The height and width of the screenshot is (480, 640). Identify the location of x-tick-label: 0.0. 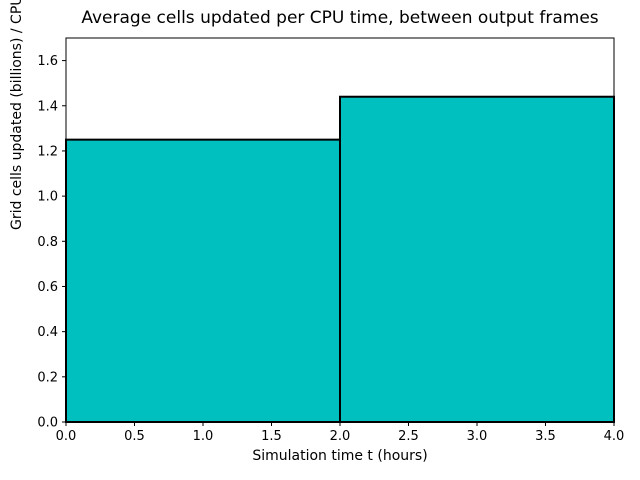
(66, 436).